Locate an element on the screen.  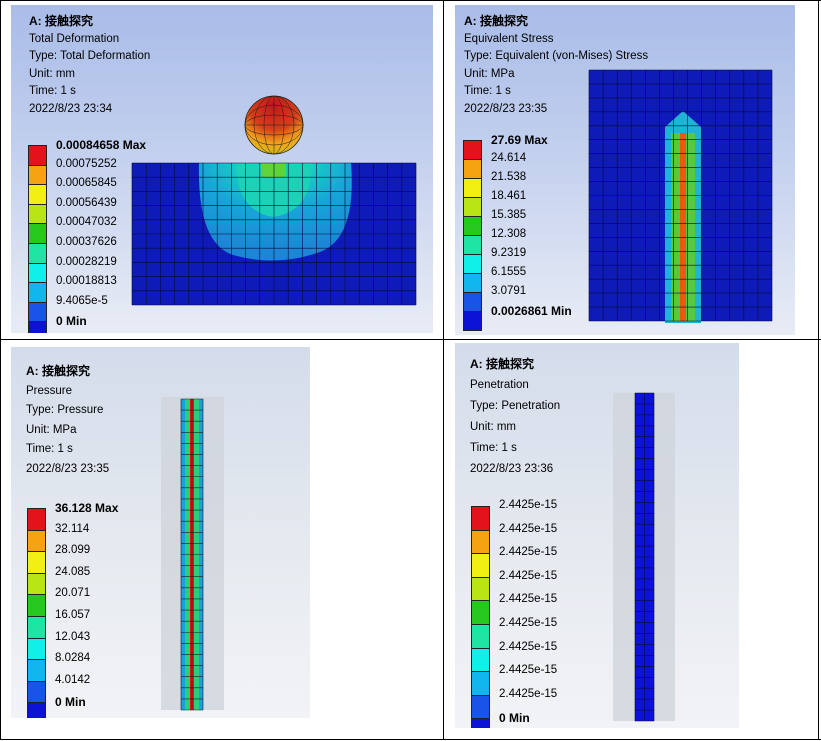
legend-label: 0.00084658 Max is located at coordinates (101, 145).